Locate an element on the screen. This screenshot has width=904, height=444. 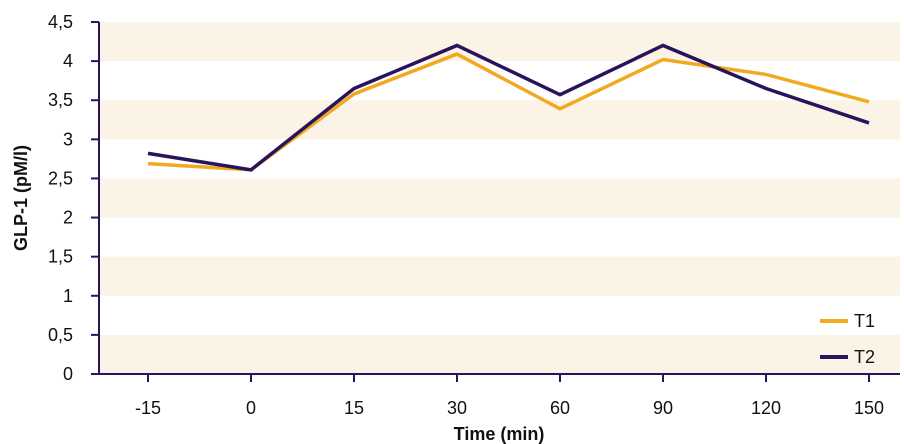
y-tick-label: 1,5 is located at coordinates (60, 257).